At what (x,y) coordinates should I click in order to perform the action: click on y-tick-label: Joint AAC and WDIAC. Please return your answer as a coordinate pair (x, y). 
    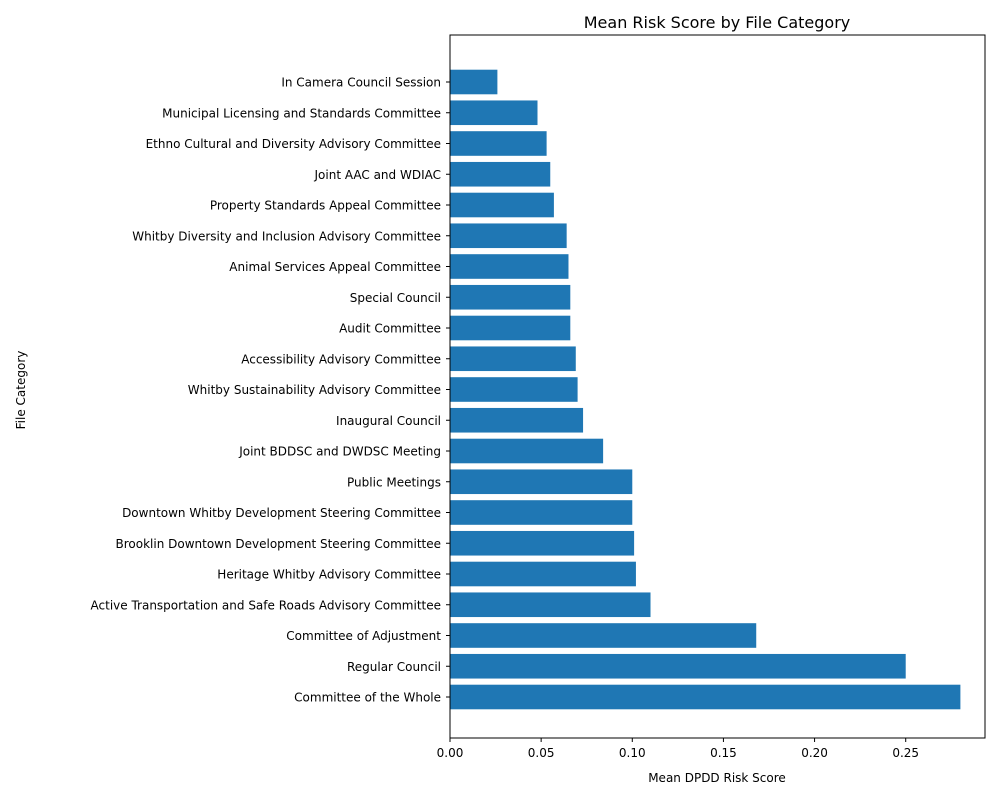
    Looking at the image, I should click on (378, 175).